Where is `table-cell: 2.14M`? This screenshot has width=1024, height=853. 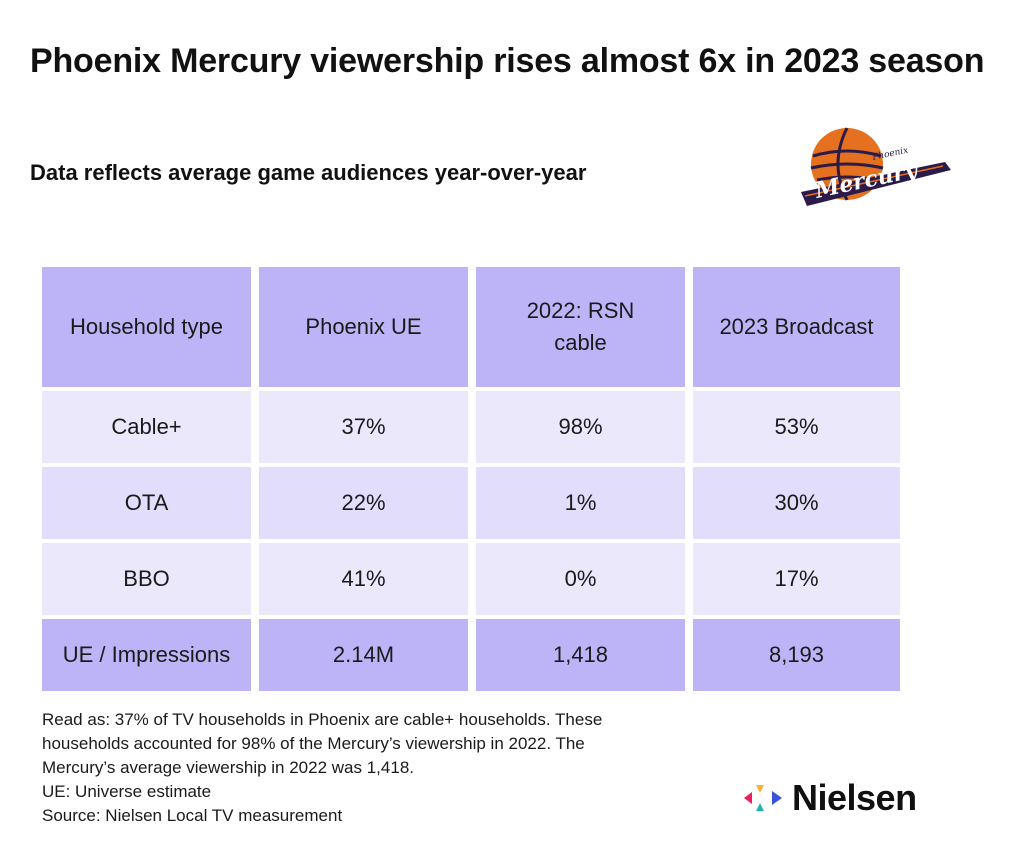
table-cell: 2.14M is located at coordinates (363, 655).